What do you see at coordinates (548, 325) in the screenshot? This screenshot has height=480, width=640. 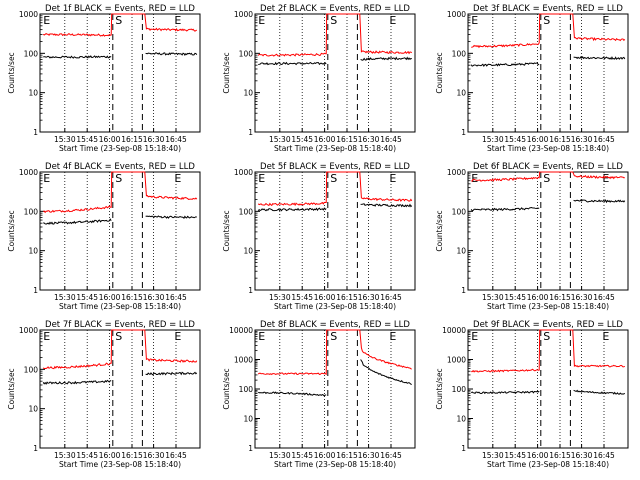 I see `panel-title: Det 9f BLACK = Events, RED = LLD` at bounding box center [548, 325].